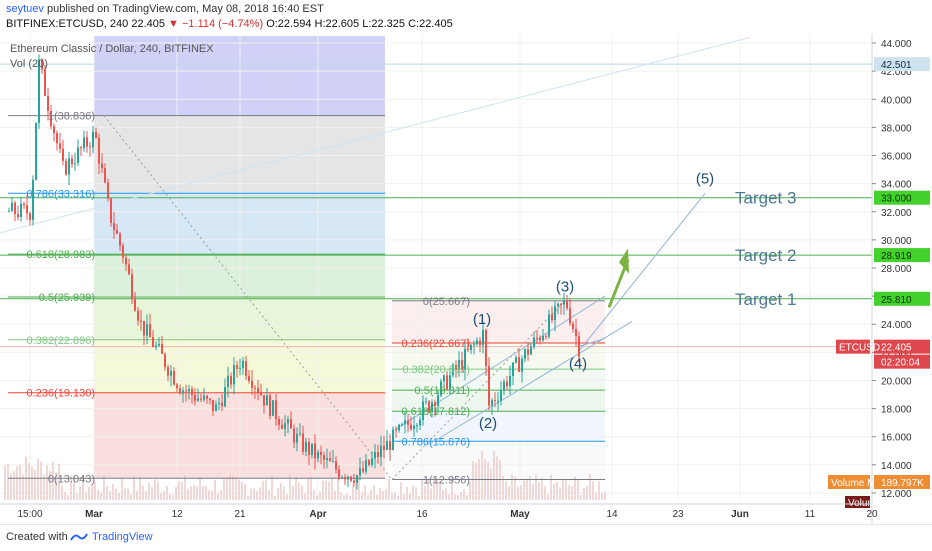 This screenshot has height=551, width=932. Describe the element at coordinates (896, 100) in the screenshot. I see `y-tick-label: 40.000` at that location.